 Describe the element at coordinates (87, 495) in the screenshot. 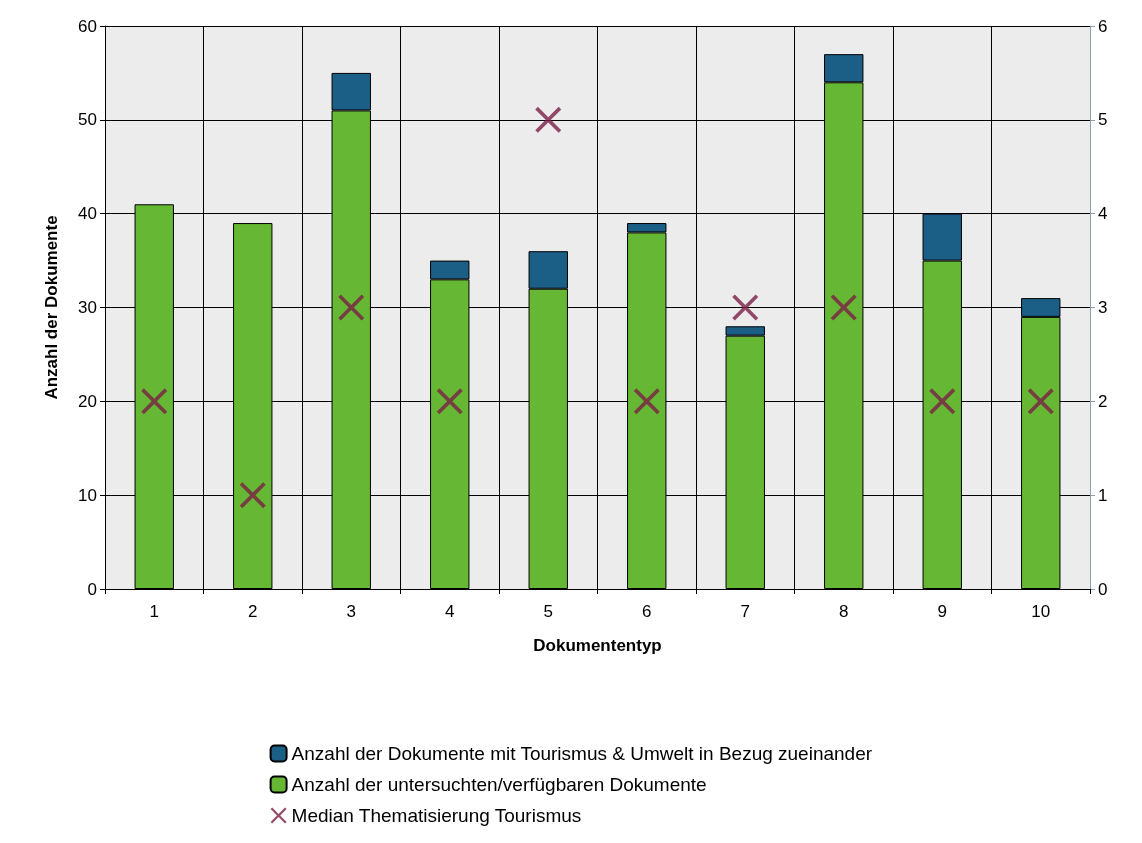

I see `y-tick-label: 10` at that location.